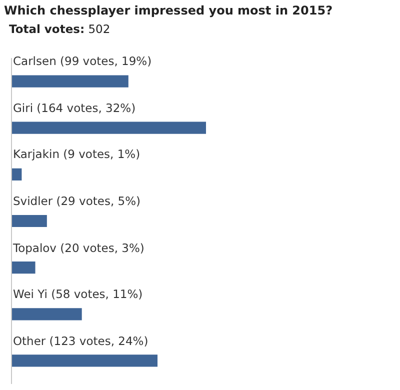  Describe the element at coordinates (78, 294) in the screenshot. I see `y-tick-label: Wei Yi (58 votes, 11%)` at that location.